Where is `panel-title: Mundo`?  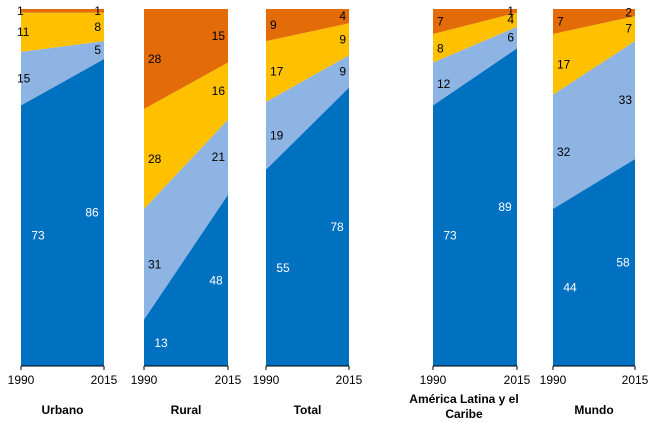
panel-title: Mundo is located at coordinates (593, 410).